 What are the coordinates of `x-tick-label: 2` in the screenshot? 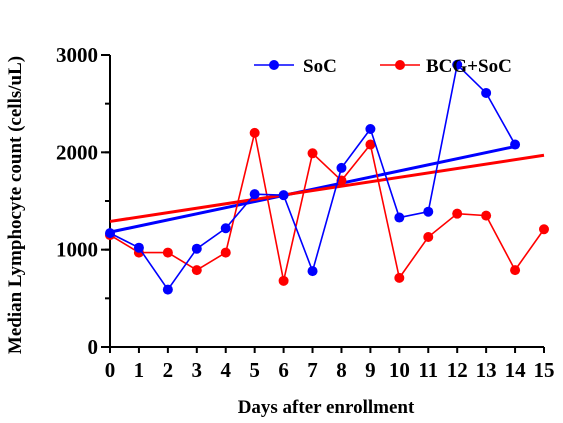 It's located at (168, 370).